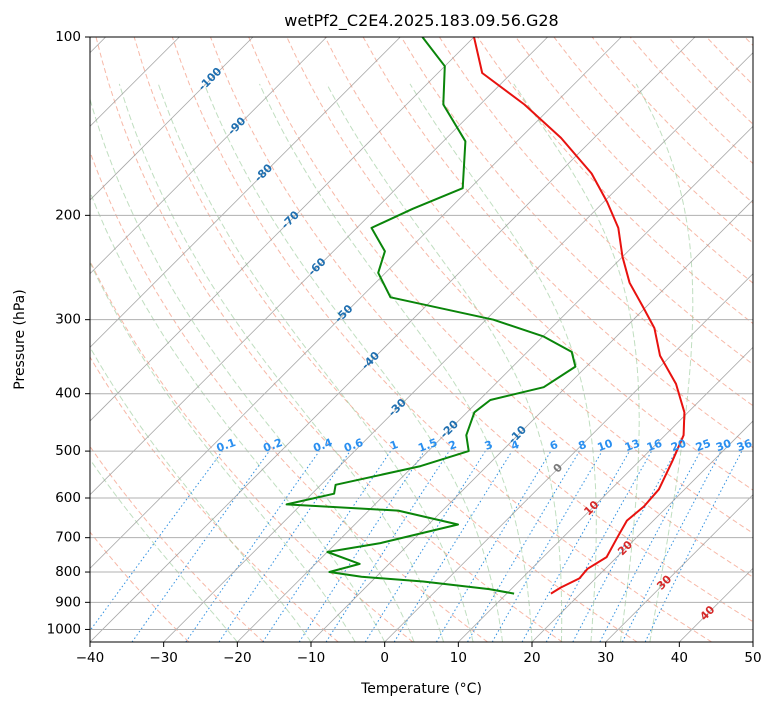  What do you see at coordinates (654, 446) in the screenshot?
I see `mixing-ratio-label: 16` at bounding box center [654, 446].